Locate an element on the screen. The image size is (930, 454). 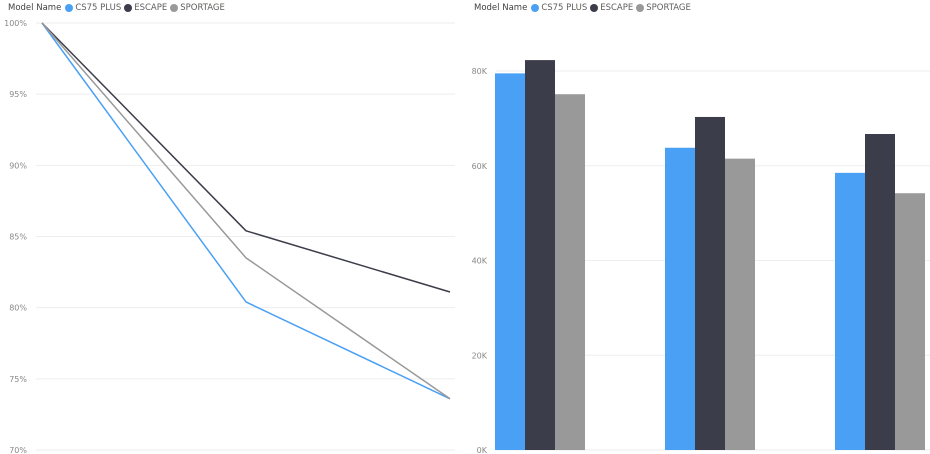
y-tick-label: 80K is located at coordinates (480, 71).